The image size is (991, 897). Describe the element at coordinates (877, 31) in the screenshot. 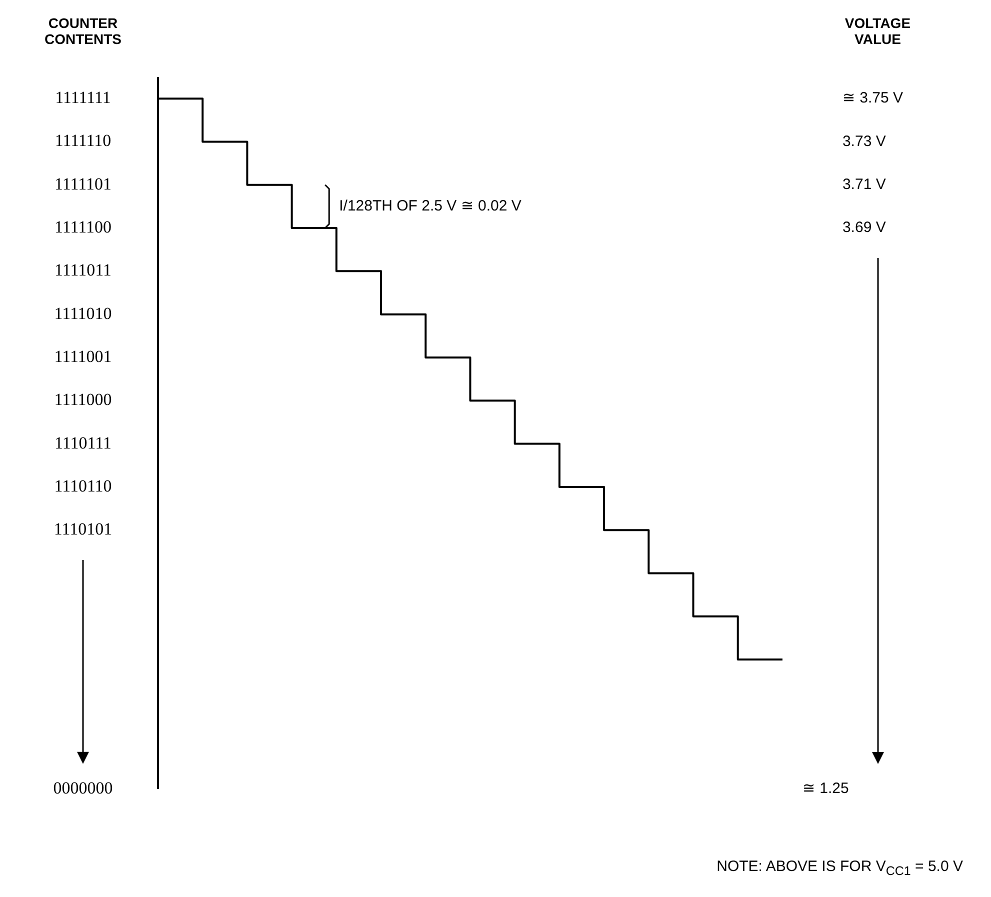

I see `y-axis-title: VOLTAGE VALUE` at that location.